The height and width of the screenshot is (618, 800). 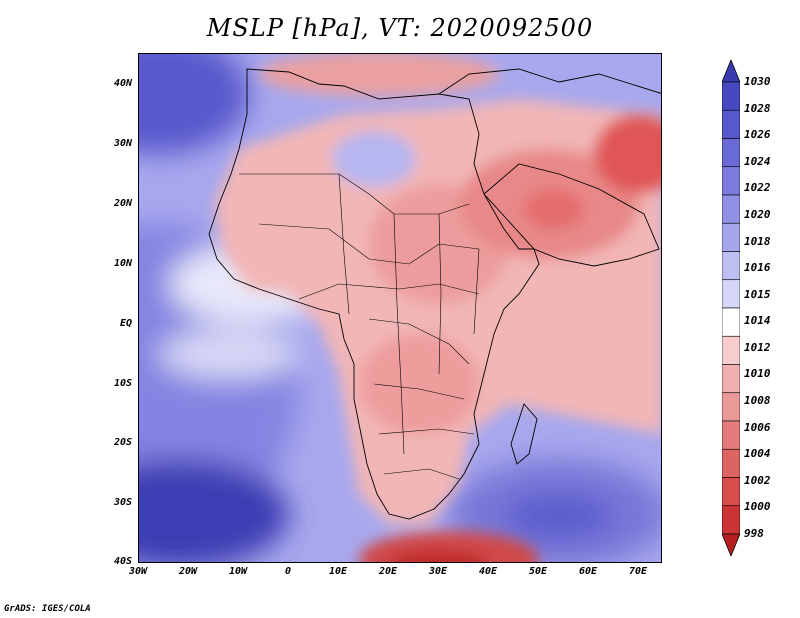 I want to click on lon-label: 60E, so click(x=588, y=571).